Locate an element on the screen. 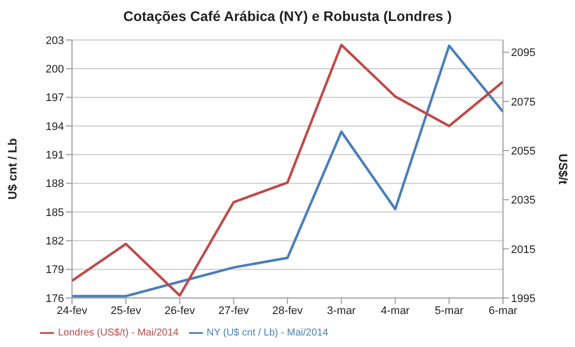  y2-tick-label: 2095 is located at coordinates (523, 53).